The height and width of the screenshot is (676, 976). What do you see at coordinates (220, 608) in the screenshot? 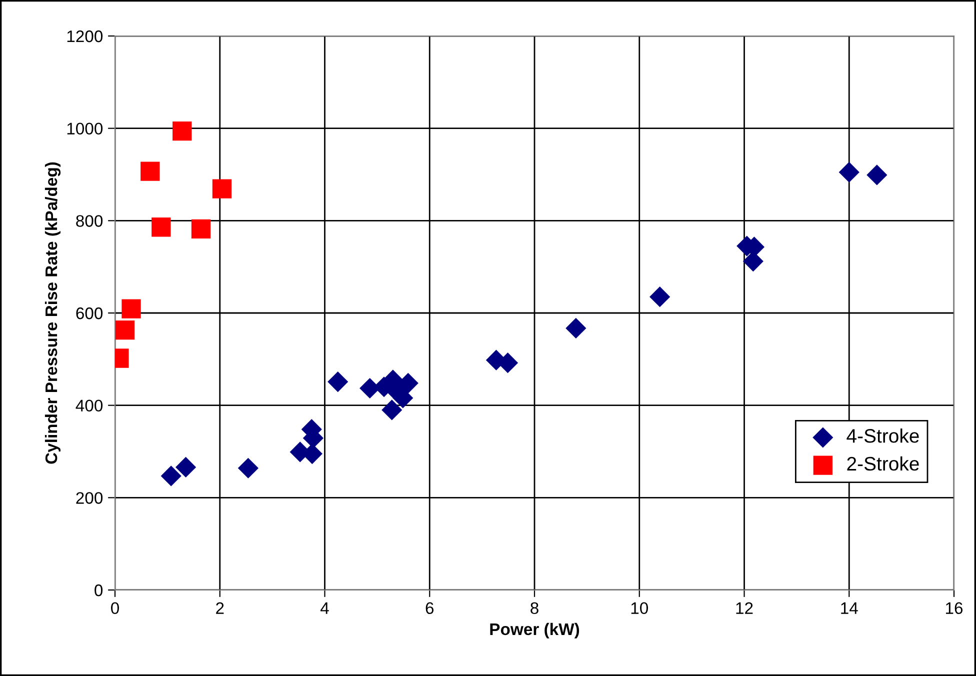
I see `x-tick-label: 2` at bounding box center [220, 608].